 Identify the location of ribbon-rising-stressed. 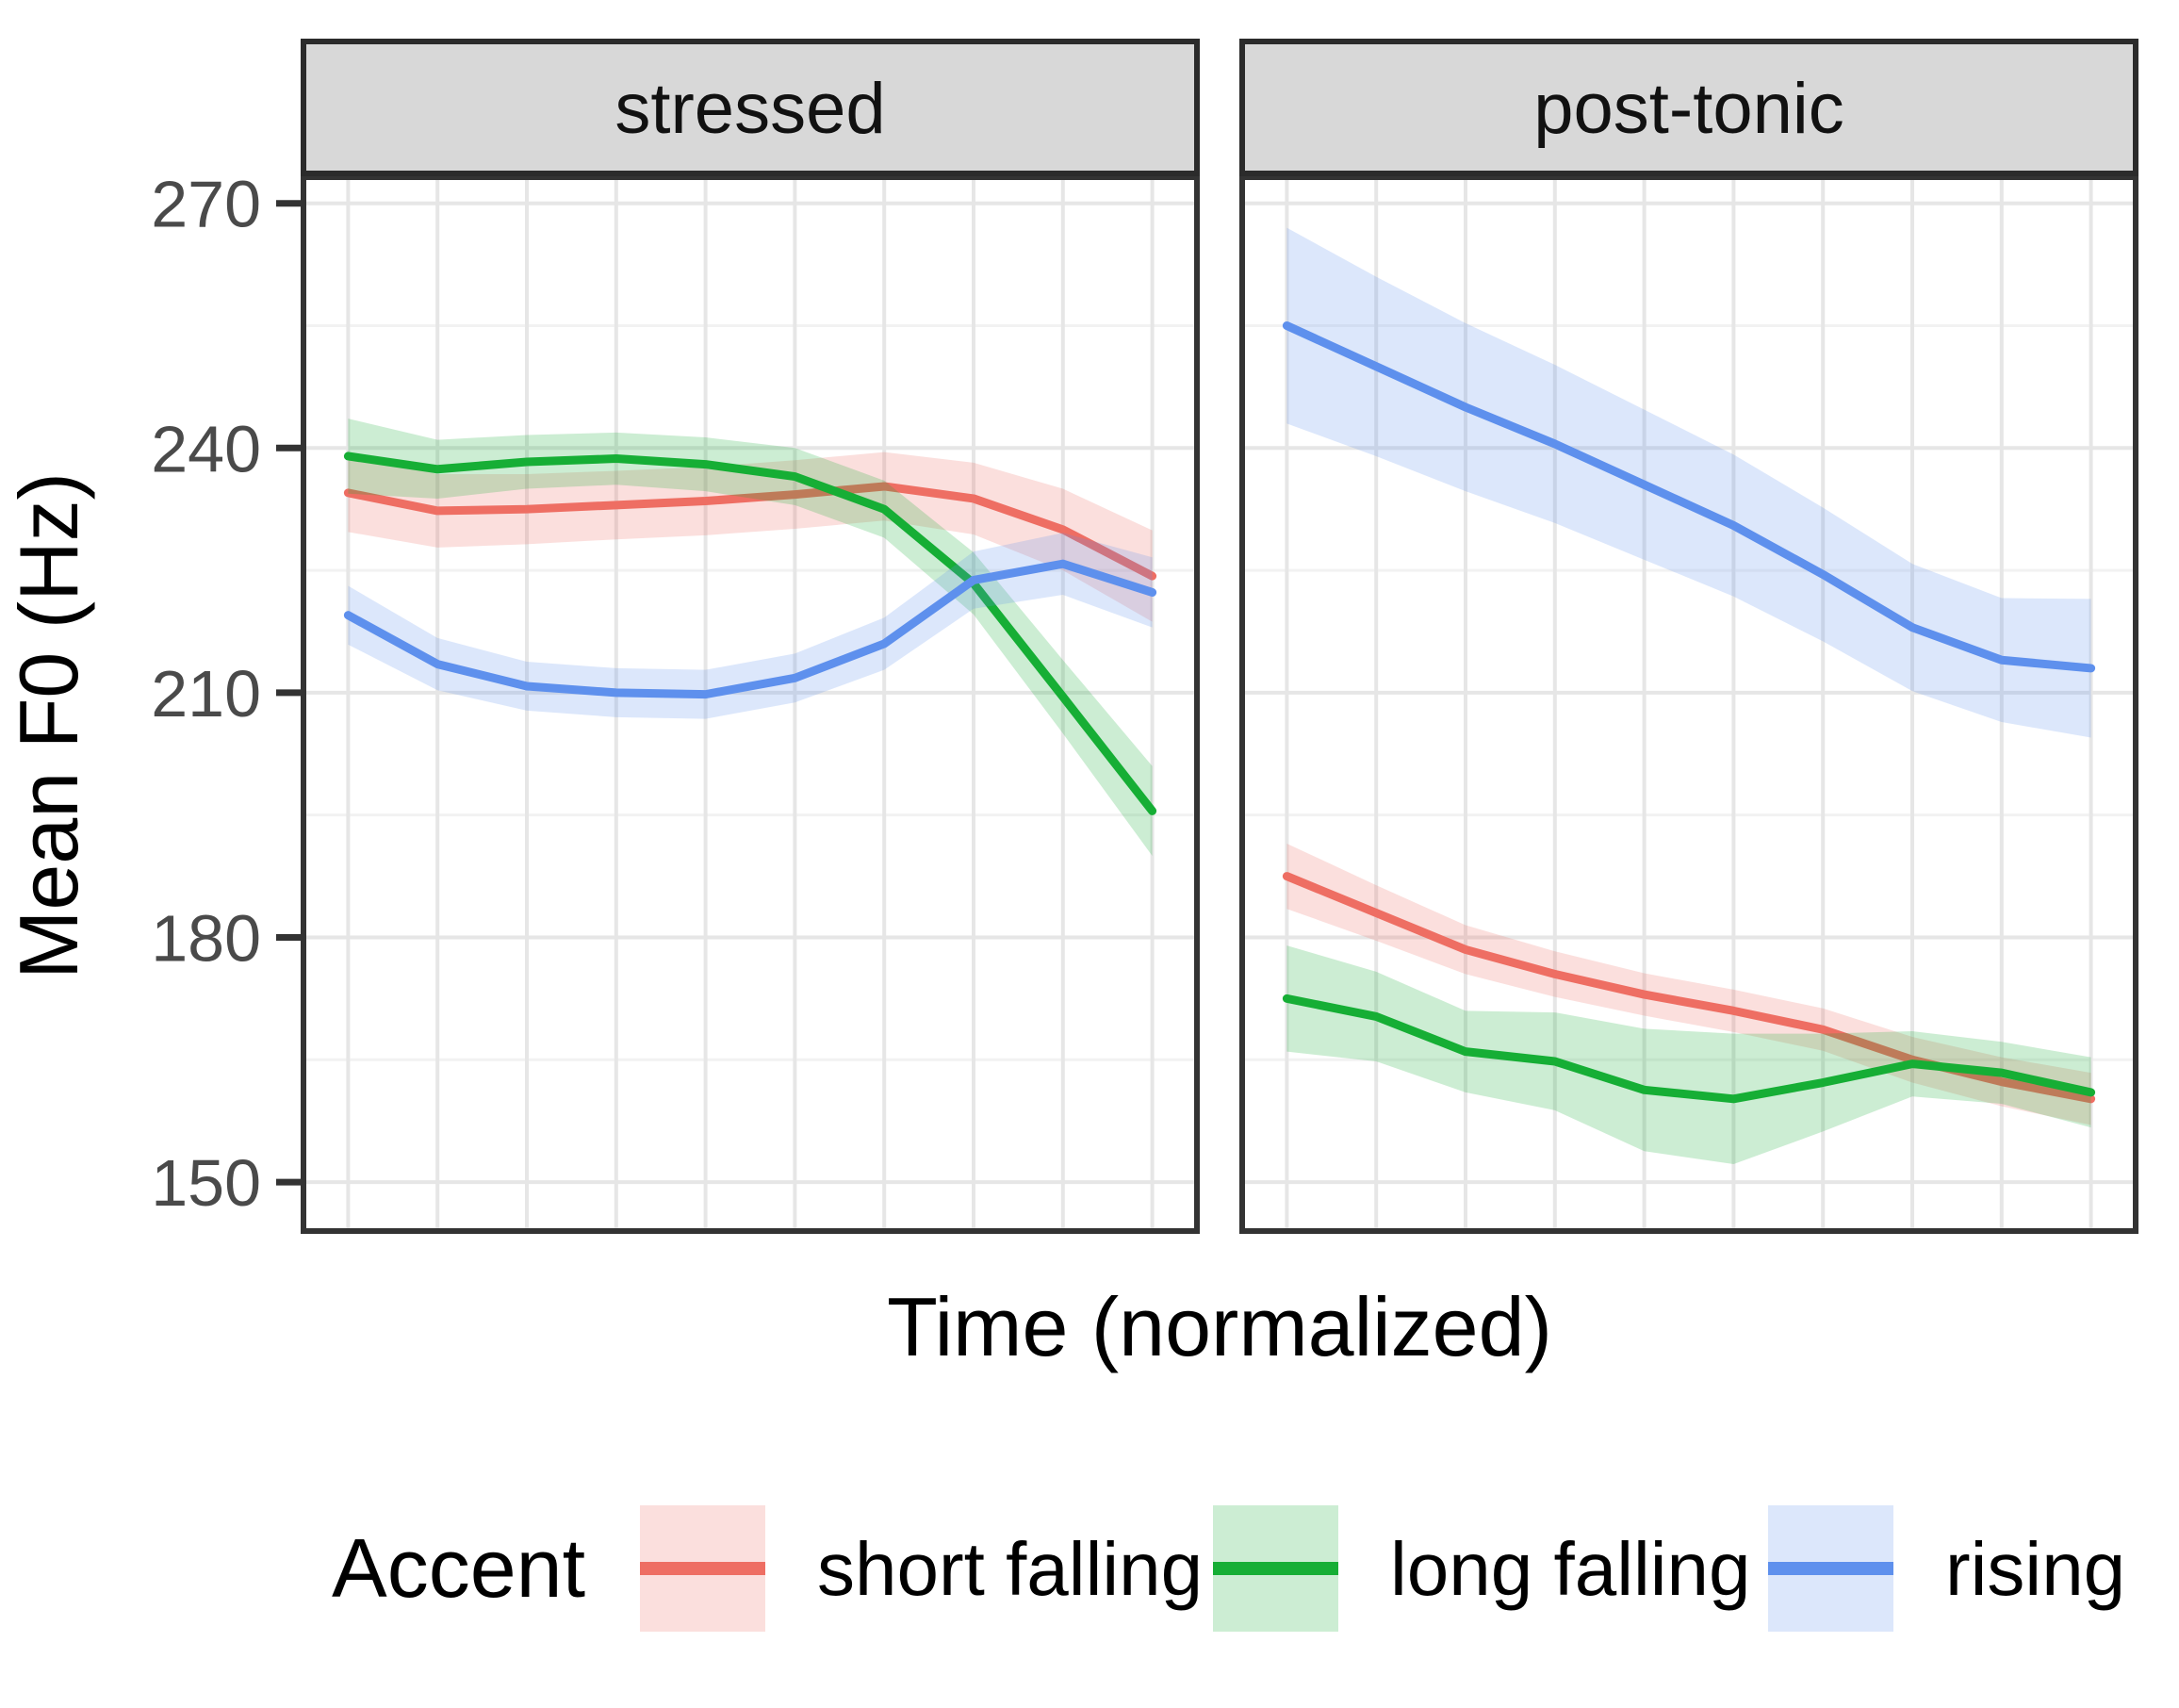
(751, 626).